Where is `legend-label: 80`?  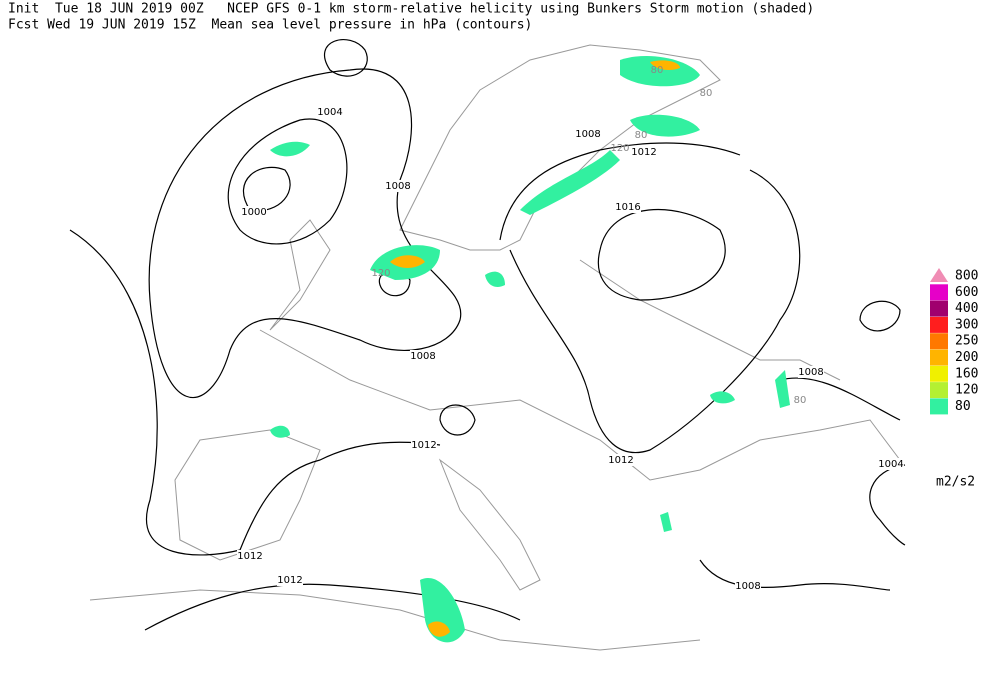 legend-label: 80 is located at coordinates (963, 406).